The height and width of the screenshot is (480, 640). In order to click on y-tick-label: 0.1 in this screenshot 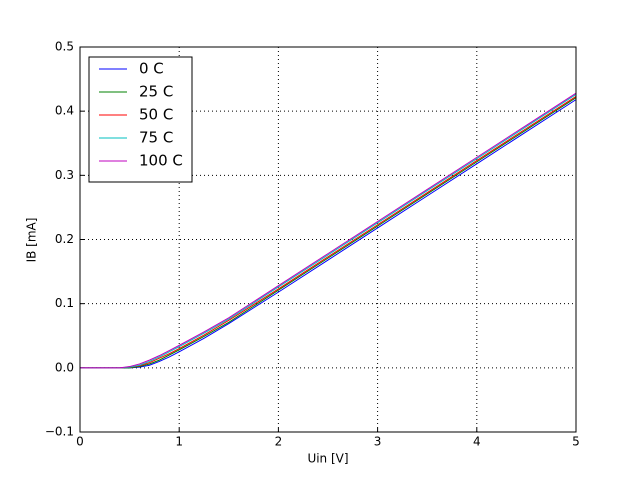, I will do `click(64, 303)`.